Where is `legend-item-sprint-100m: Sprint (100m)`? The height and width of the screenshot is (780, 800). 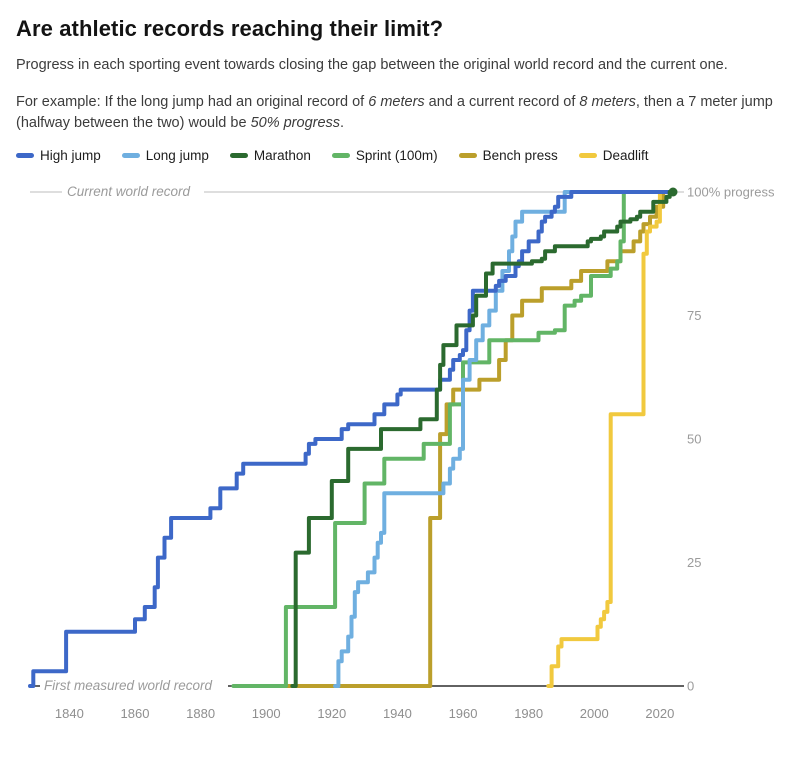
legend-item-sprint-100m: Sprint (100m) is located at coordinates (384, 155).